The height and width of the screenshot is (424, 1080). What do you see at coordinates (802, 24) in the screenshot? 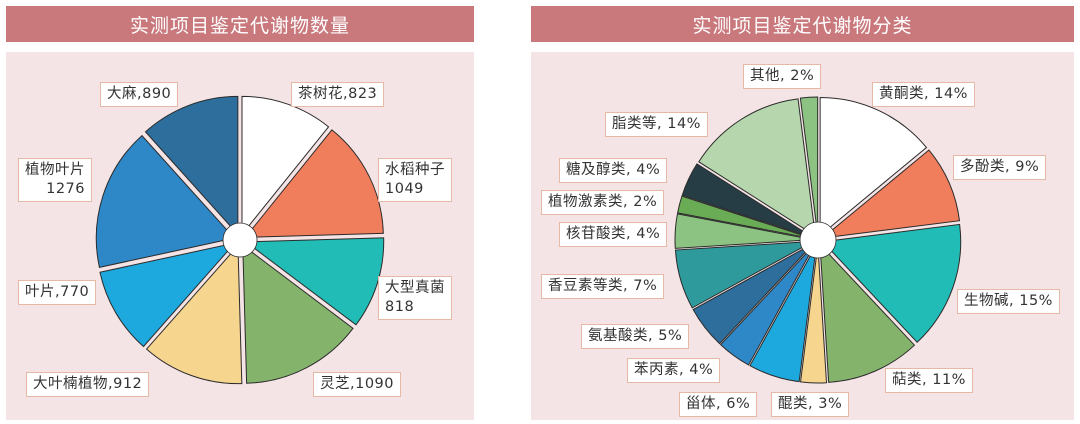
I see `panel-title: 实测项目鉴定代谢物分类` at bounding box center [802, 24].